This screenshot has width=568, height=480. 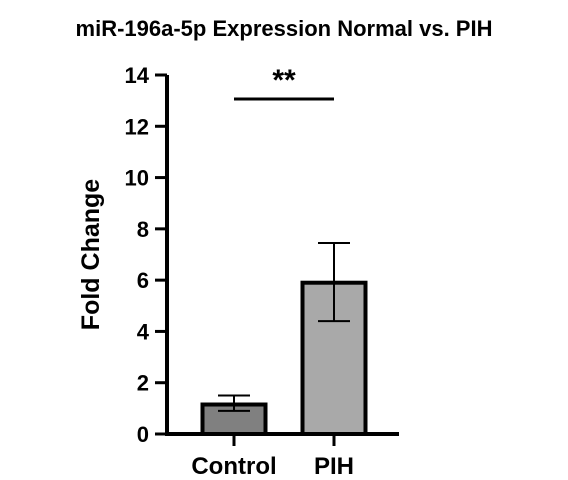 What do you see at coordinates (91, 254) in the screenshot?
I see `y-axis-title: Fold Change` at bounding box center [91, 254].